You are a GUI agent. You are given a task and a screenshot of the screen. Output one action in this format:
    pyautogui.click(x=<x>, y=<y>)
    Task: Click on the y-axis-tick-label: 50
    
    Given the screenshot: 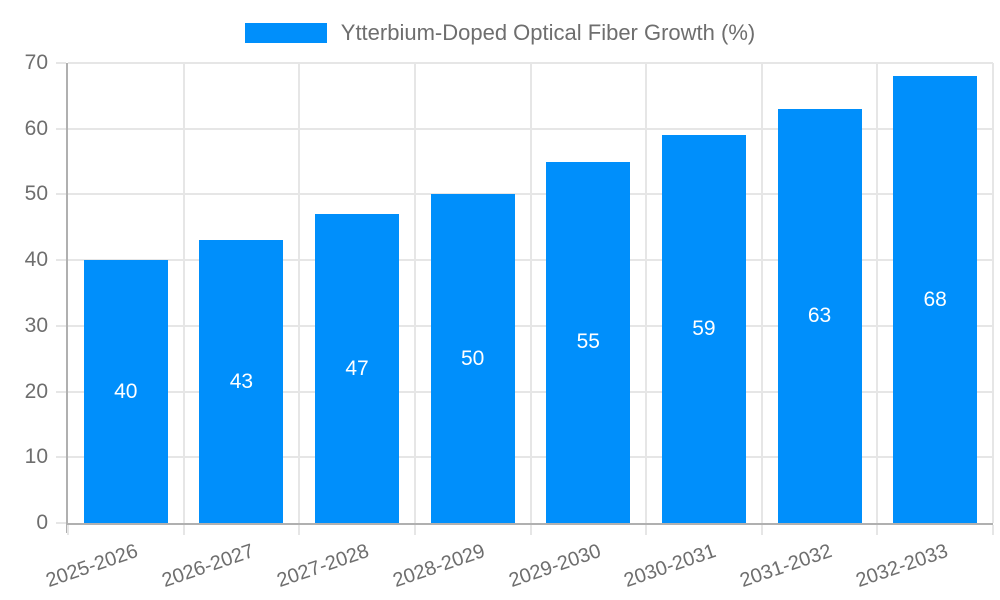 What is the action you would take?
    pyautogui.click(x=36, y=194)
    